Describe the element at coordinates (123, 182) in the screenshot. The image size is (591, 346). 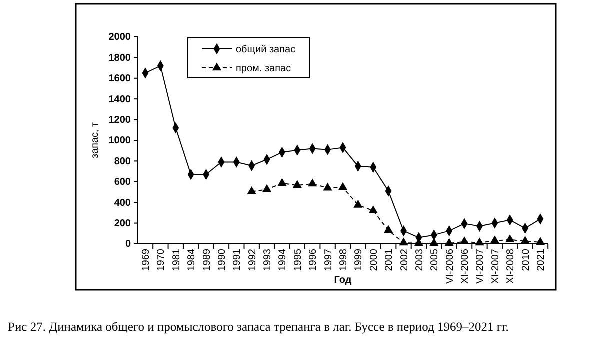
I see `y-tick-label: 600` at that location.